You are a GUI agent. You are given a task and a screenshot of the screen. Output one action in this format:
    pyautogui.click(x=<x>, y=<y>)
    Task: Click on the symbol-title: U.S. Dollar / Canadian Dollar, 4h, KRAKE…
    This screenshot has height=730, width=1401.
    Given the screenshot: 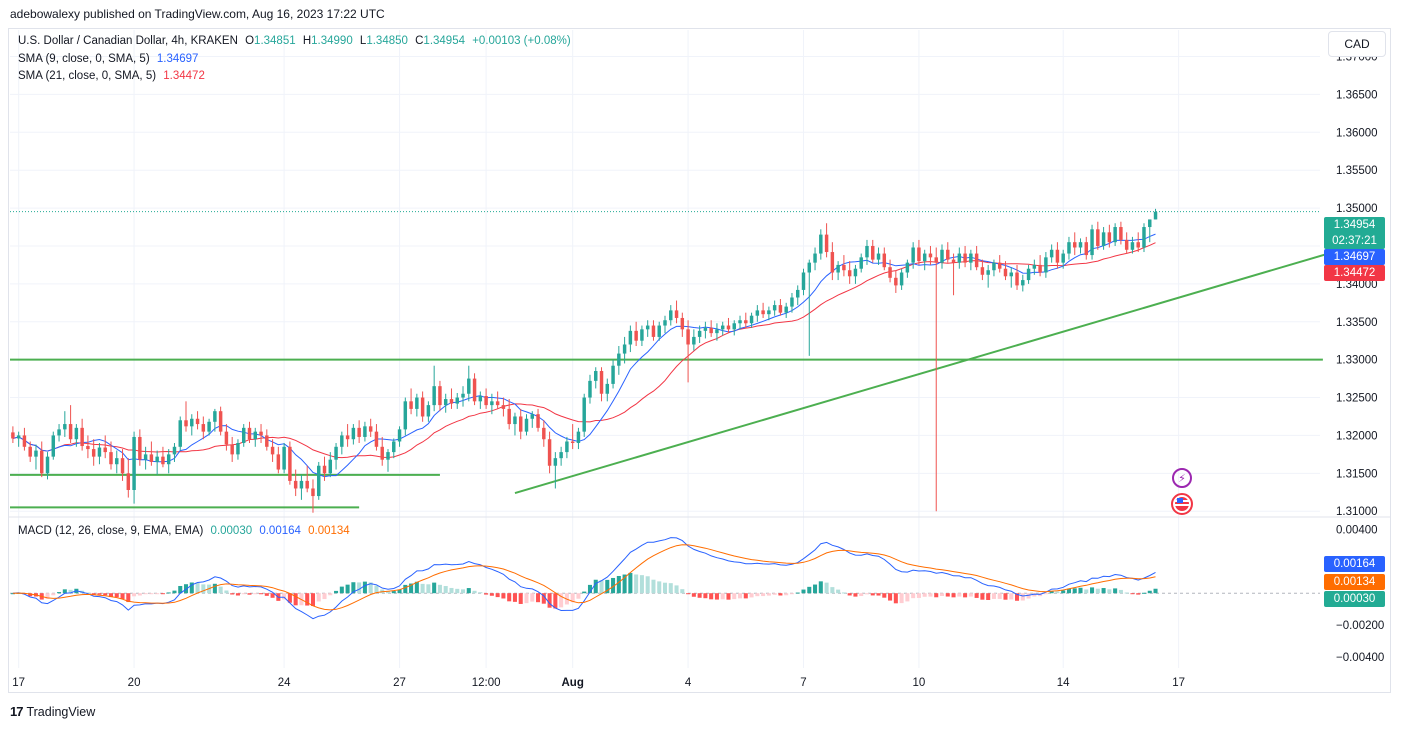 What is the action you would take?
    pyautogui.click(x=128, y=41)
    